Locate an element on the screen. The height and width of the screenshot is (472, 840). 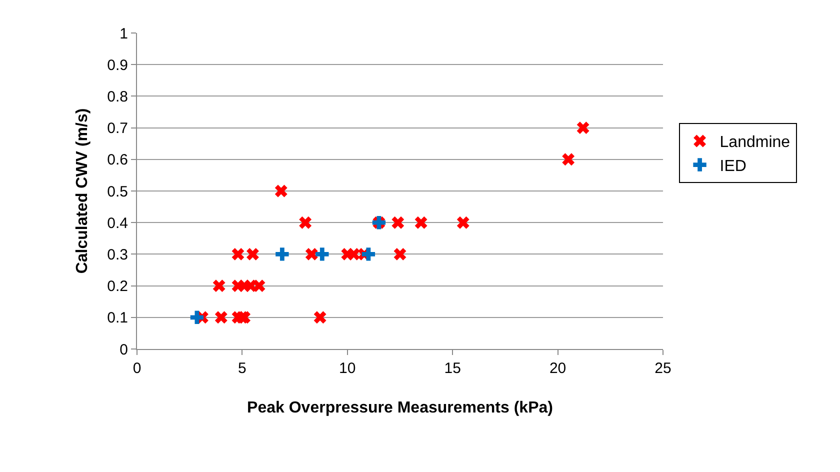
y-tick-label: 0.8 is located at coordinates (117, 97).